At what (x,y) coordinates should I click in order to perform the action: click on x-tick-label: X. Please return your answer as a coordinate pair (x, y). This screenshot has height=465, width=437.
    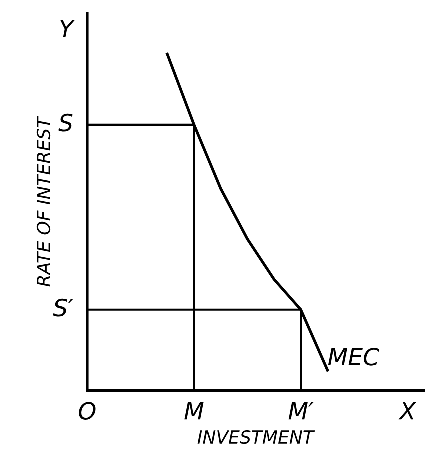
    Looking at the image, I should click on (407, 411).